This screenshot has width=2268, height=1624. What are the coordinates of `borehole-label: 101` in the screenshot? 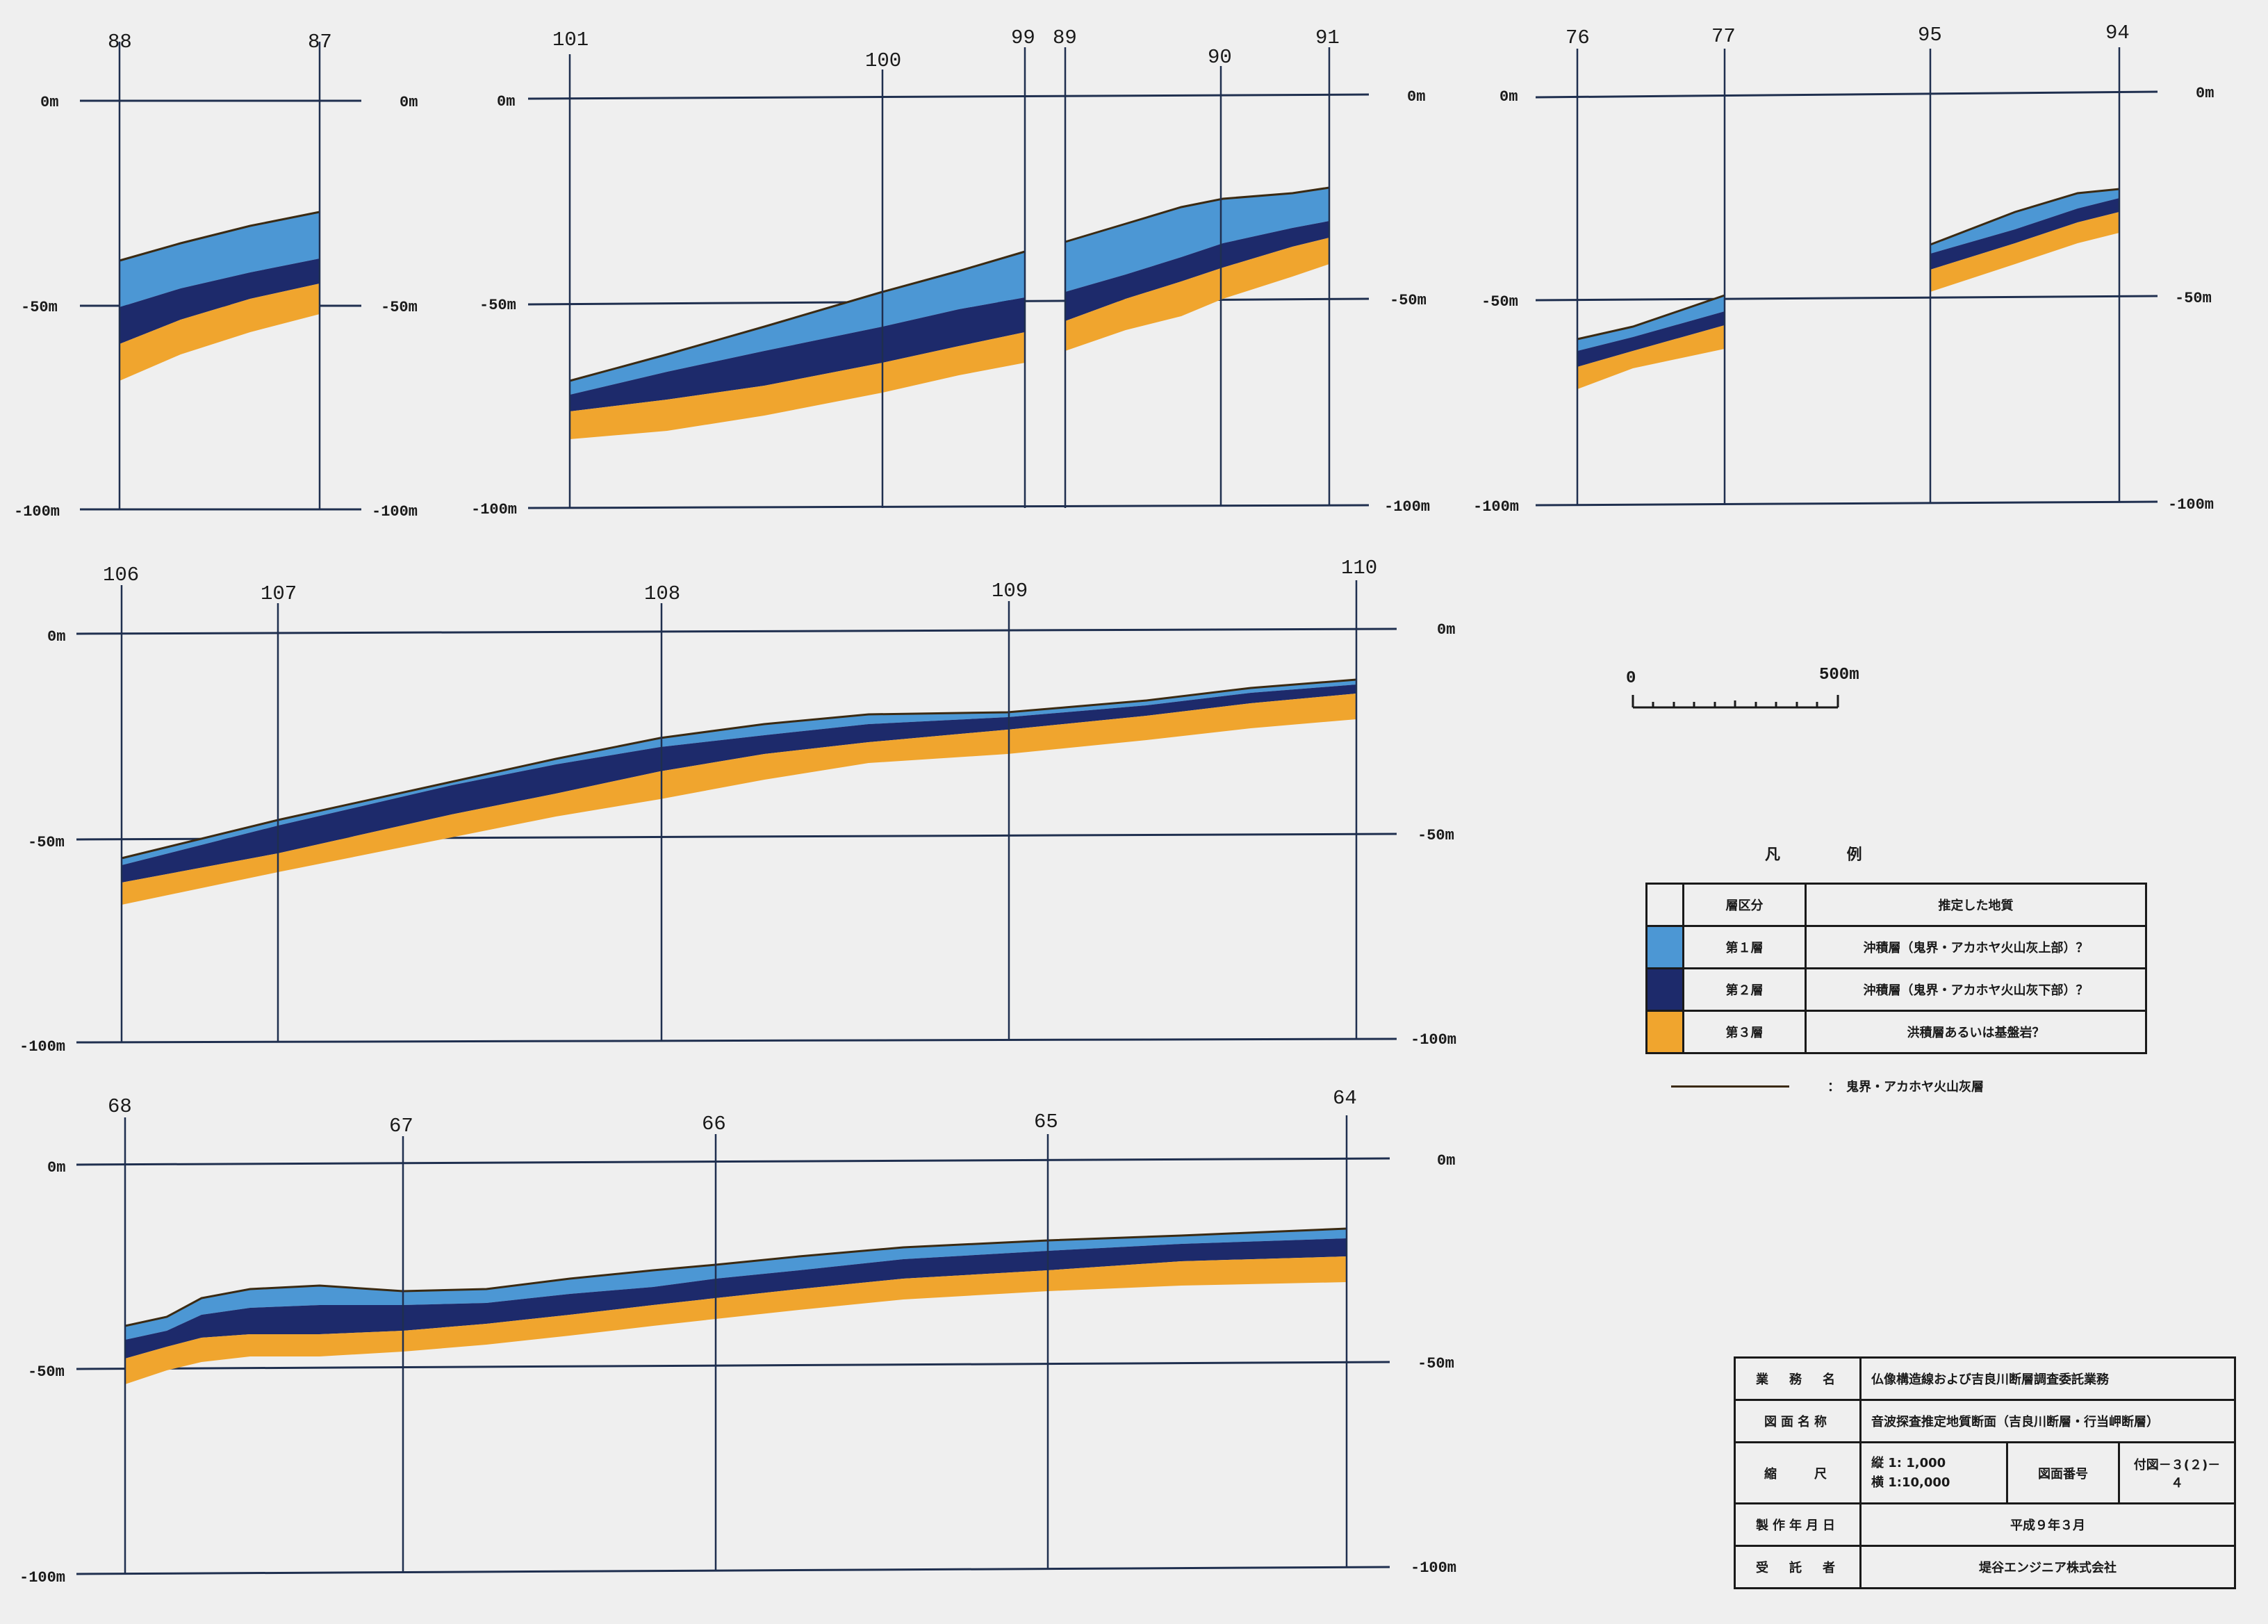 It's located at (570, 39).